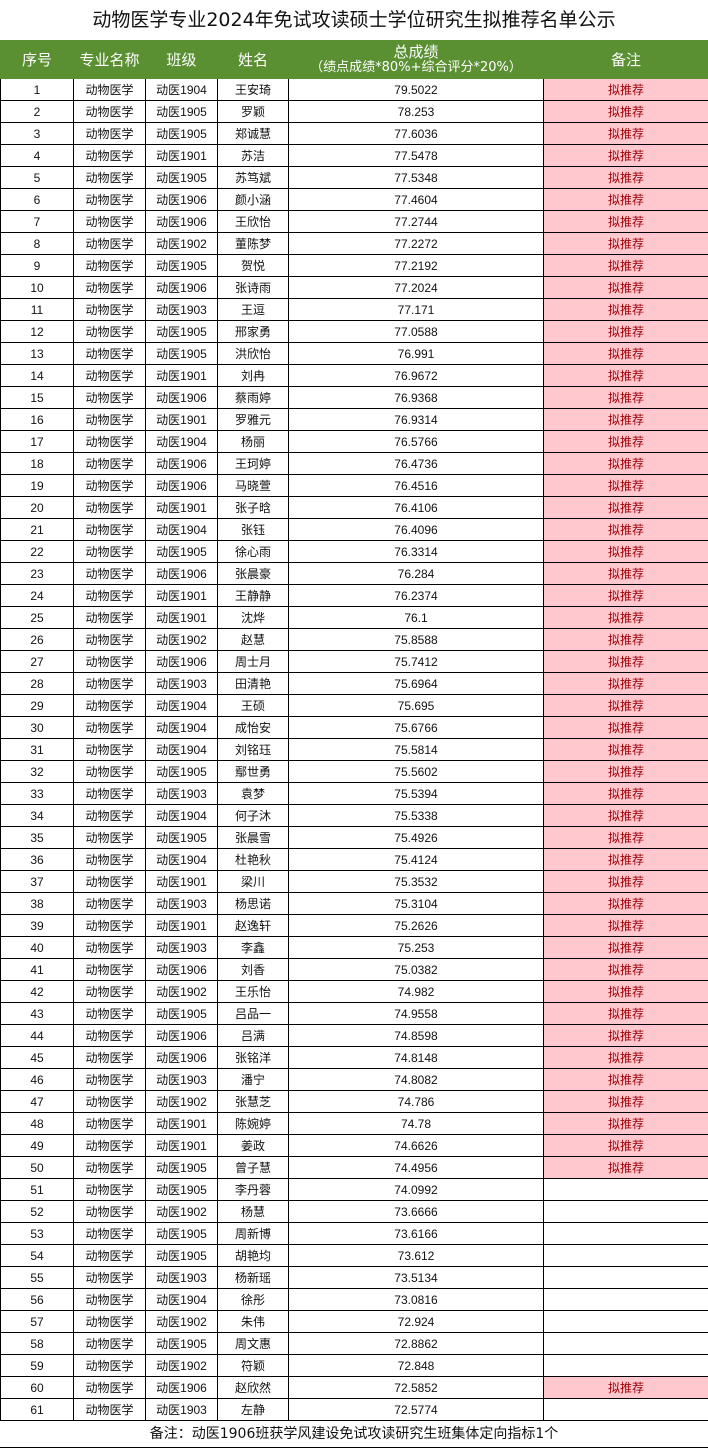  I want to click on cell-name: 何子沐, so click(253, 815).